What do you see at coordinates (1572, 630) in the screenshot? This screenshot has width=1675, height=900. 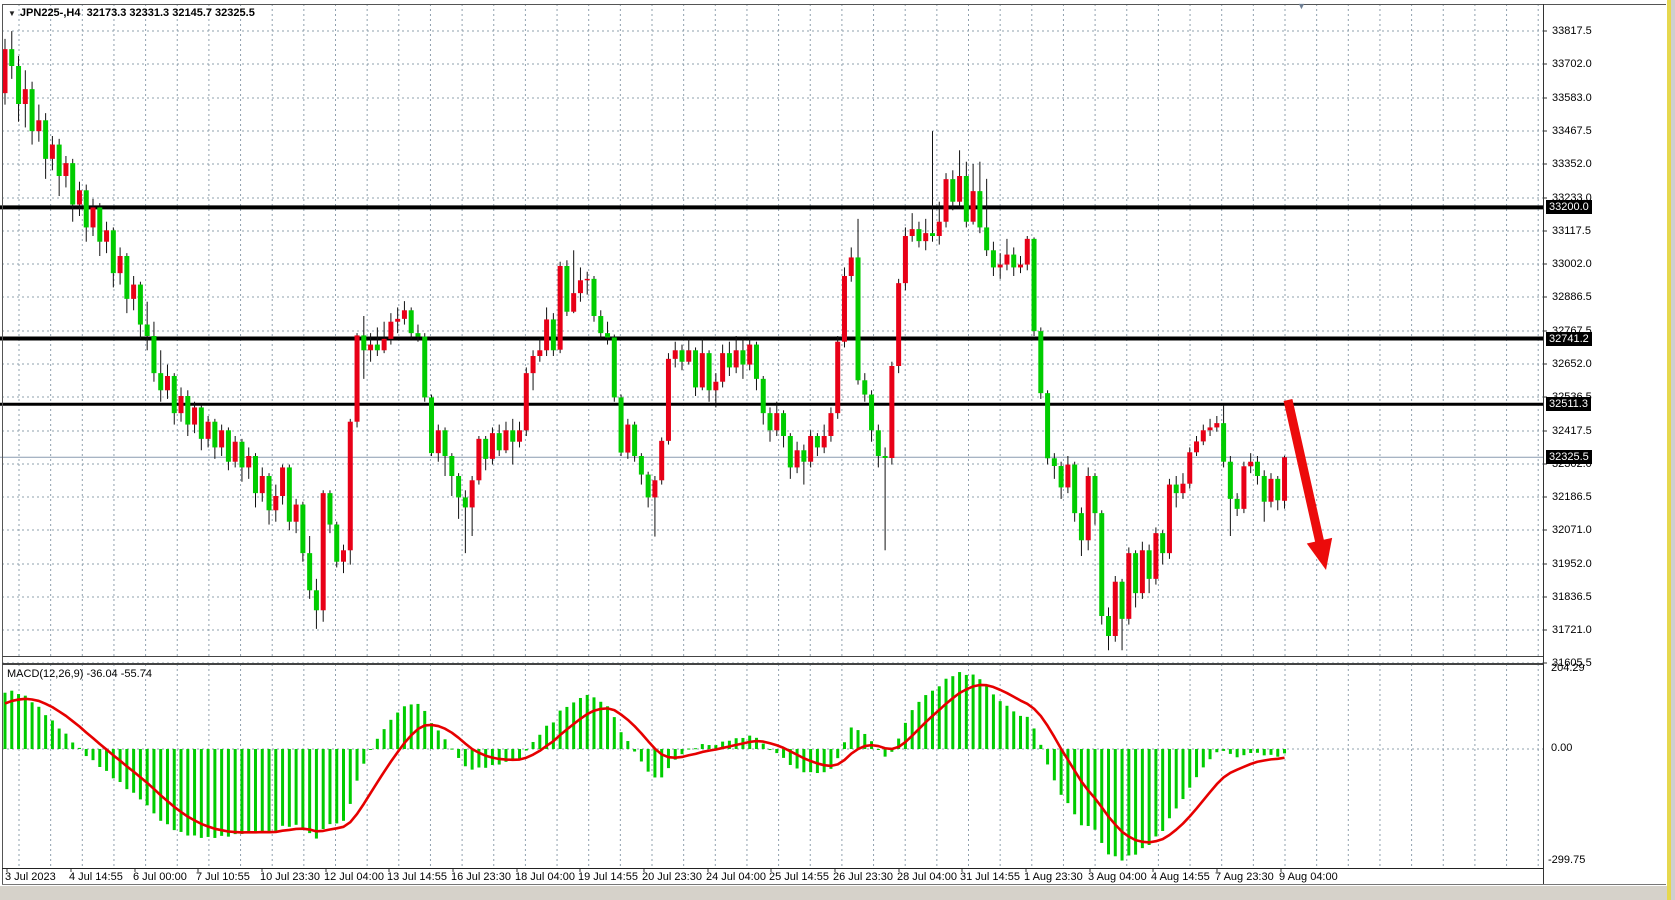 I see `price-tick-label: 31721.0` at bounding box center [1572, 630].